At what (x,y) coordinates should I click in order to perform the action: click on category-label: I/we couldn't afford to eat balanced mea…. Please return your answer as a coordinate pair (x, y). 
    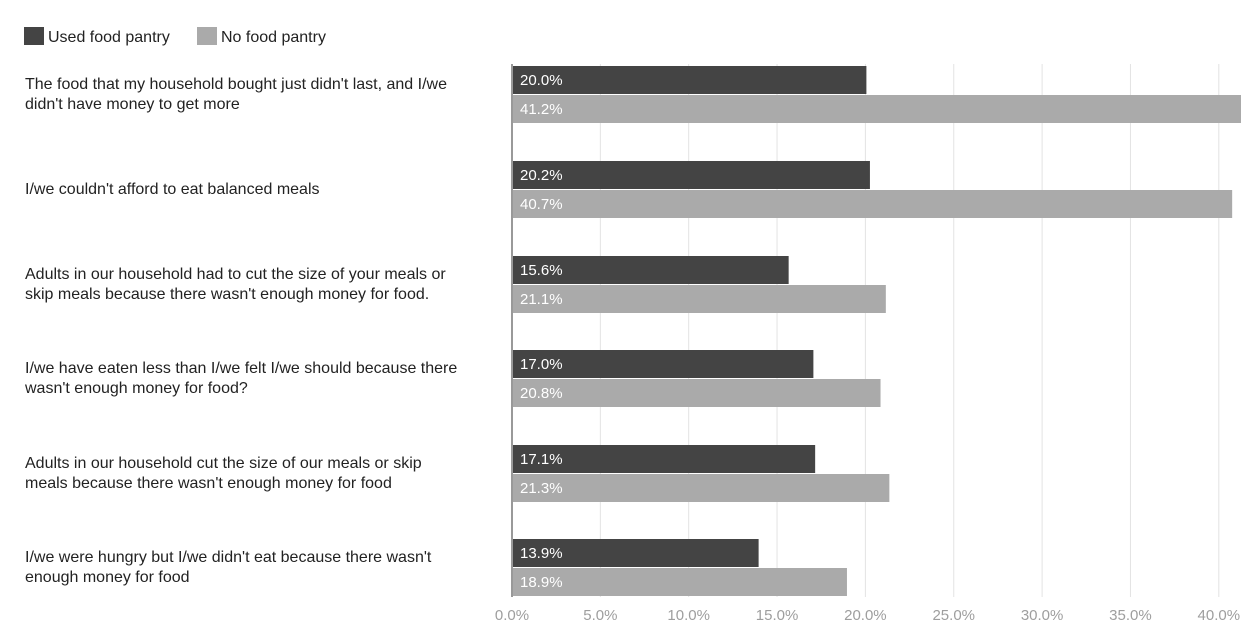
    Looking at the image, I should click on (172, 189).